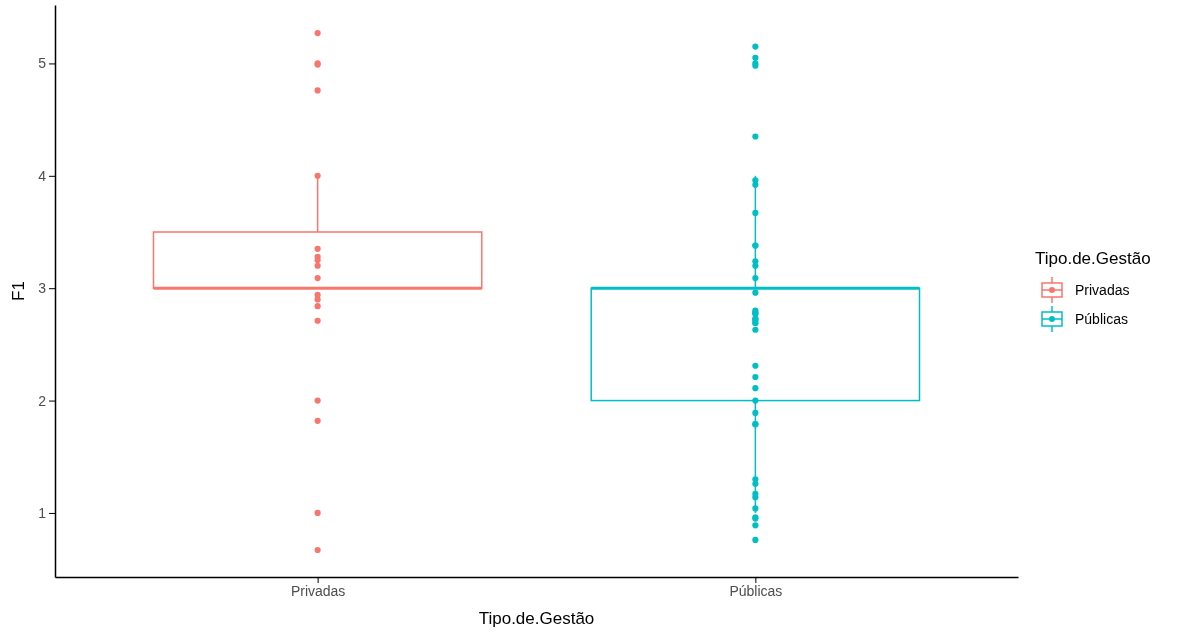 The width and height of the screenshot is (1201, 632). I want to click on y-tick-label: 3, so click(42, 288).